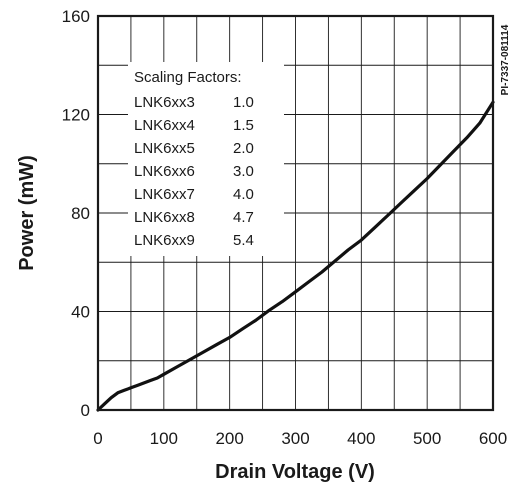 The image size is (513, 487). I want to click on legend-entry-value: 2.0, so click(243, 148).